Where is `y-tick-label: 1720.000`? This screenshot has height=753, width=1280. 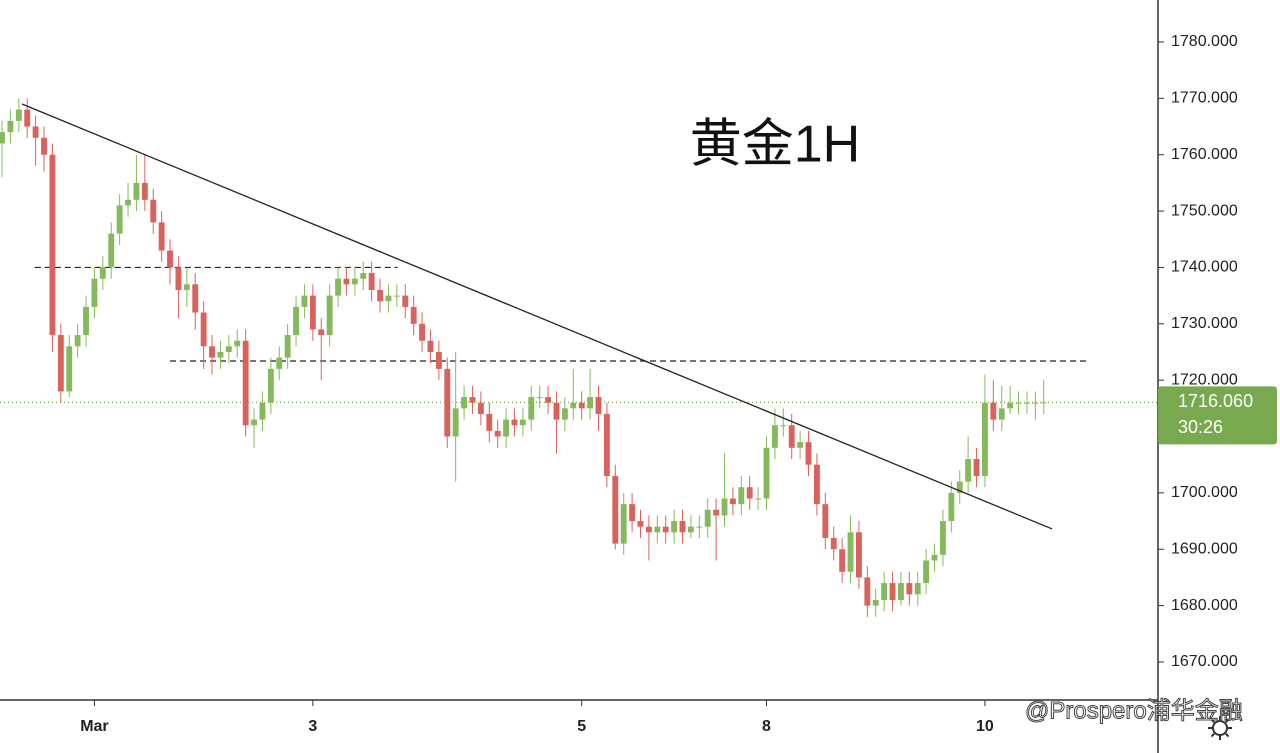
y-tick-label: 1720.000 is located at coordinates (1204, 379).